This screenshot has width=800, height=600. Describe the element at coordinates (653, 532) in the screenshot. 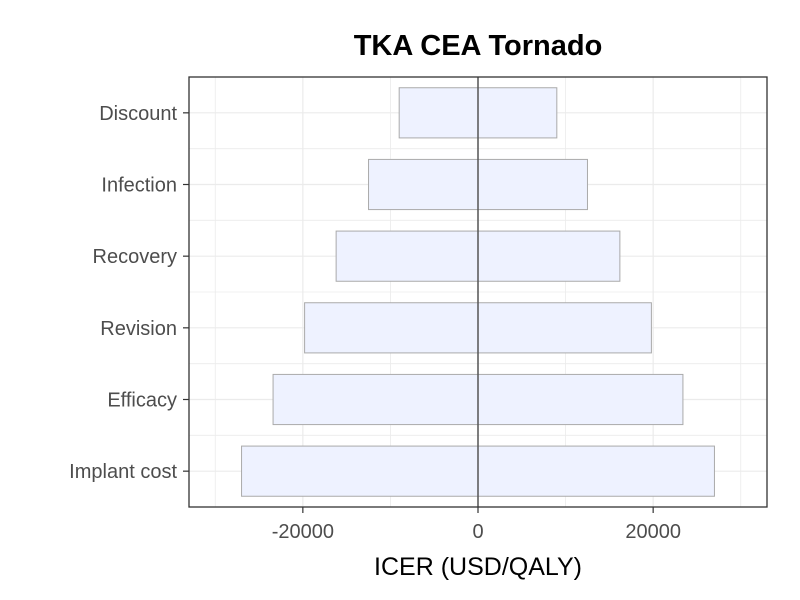

I see `x-tick-label: 20000` at that location.